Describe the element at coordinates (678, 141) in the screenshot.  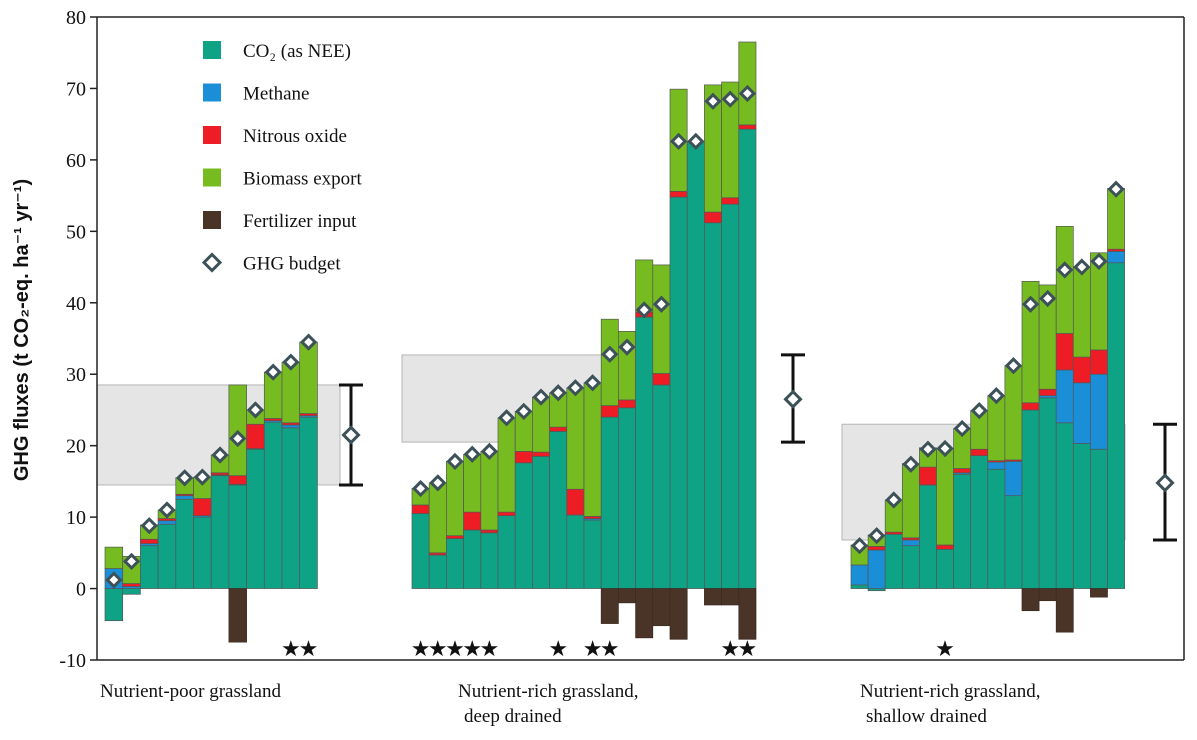
I see `budget-marker-group2-site16` at that location.